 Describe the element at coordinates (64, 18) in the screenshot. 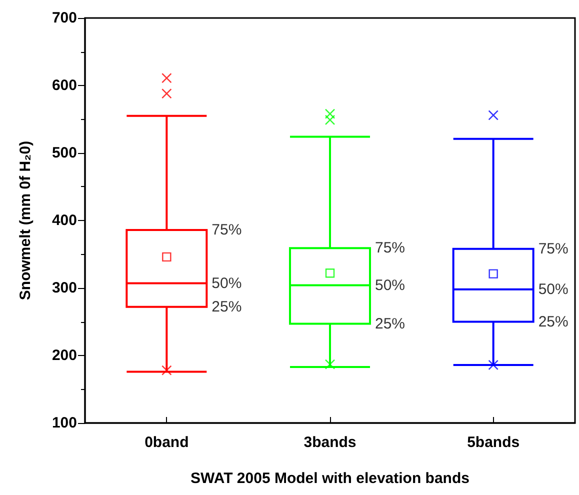

I see `y-tick-label: 700` at that location.